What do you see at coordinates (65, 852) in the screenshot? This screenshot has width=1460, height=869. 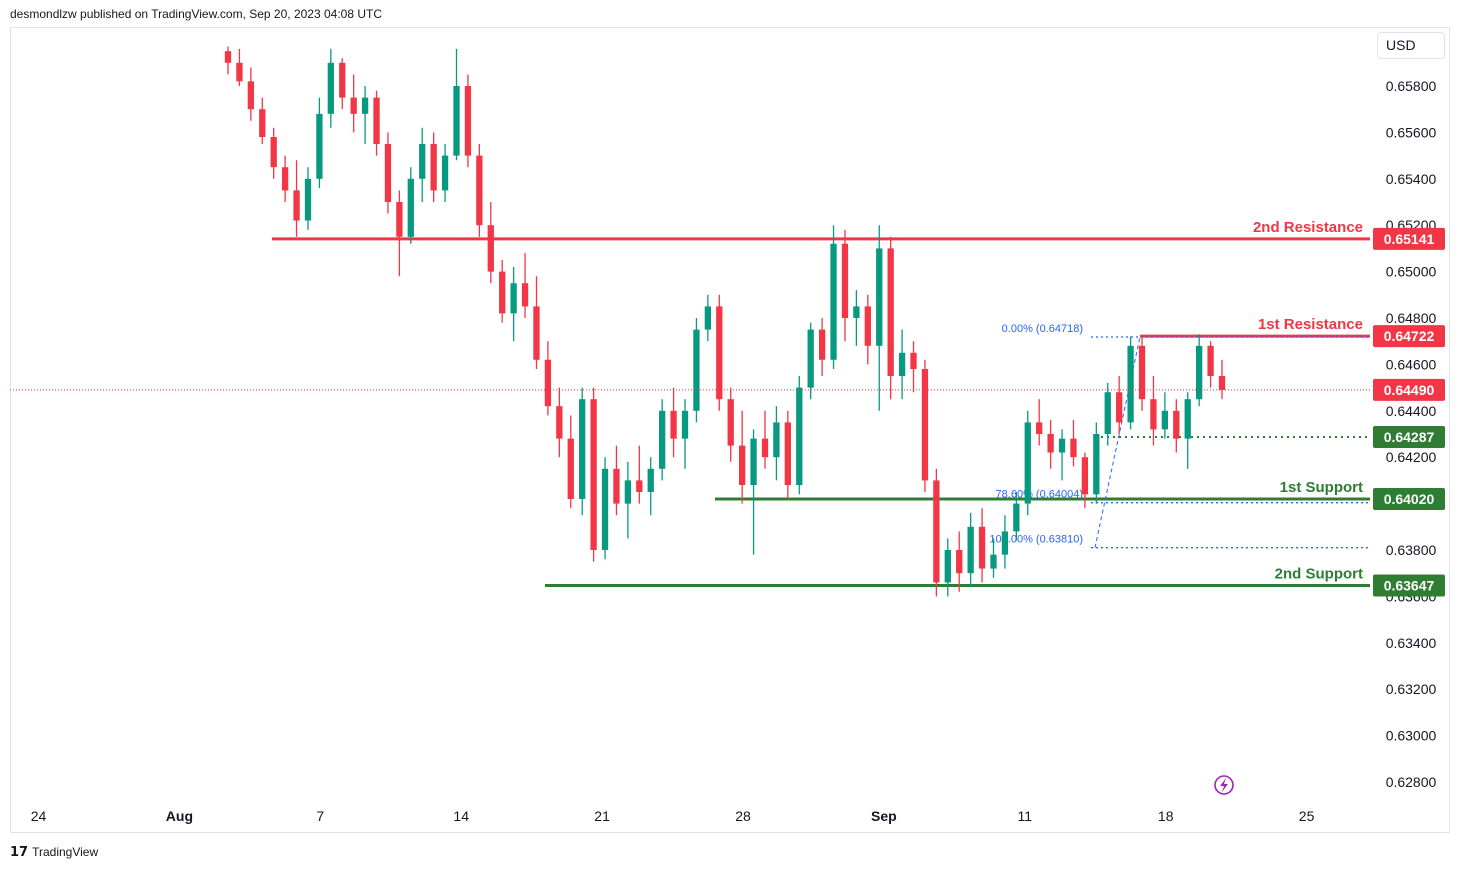 I see `brand-name: TradingView` at bounding box center [65, 852].